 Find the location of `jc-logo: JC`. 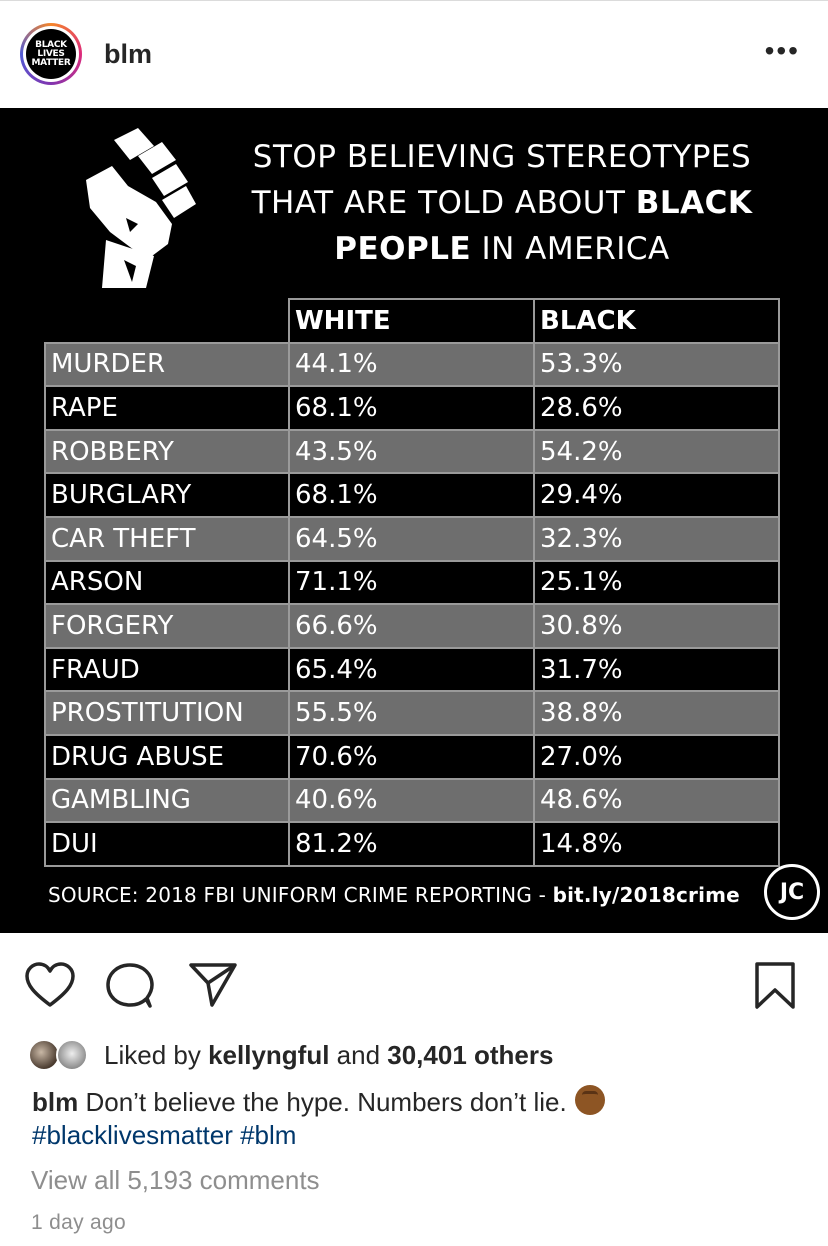

jc-logo: JC is located at coordinates (792, 892).